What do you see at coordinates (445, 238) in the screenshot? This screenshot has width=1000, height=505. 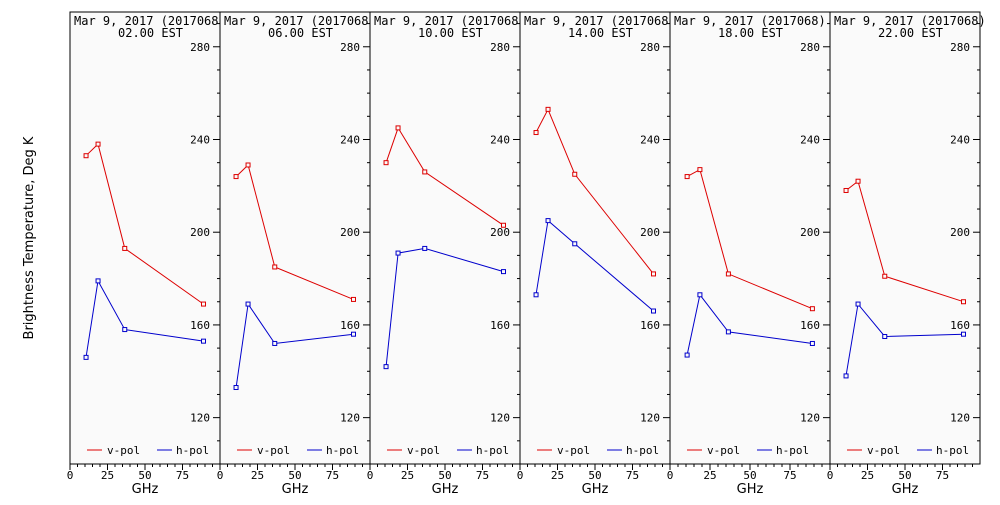 I see `panel-3-frame` at bounding box center [445, 238].